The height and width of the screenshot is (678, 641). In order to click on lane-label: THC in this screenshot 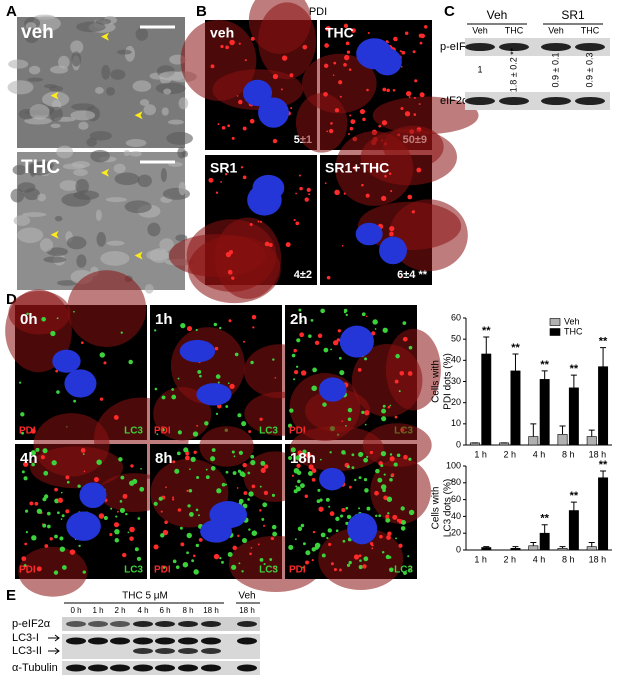, I will do `click(590, 30)`.